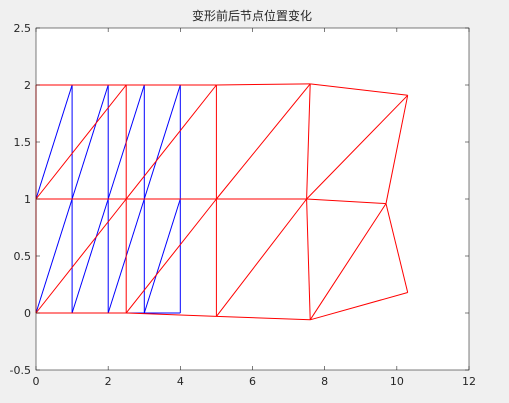  I want to click on y-tick-label: 0.5, so click(23, 256).